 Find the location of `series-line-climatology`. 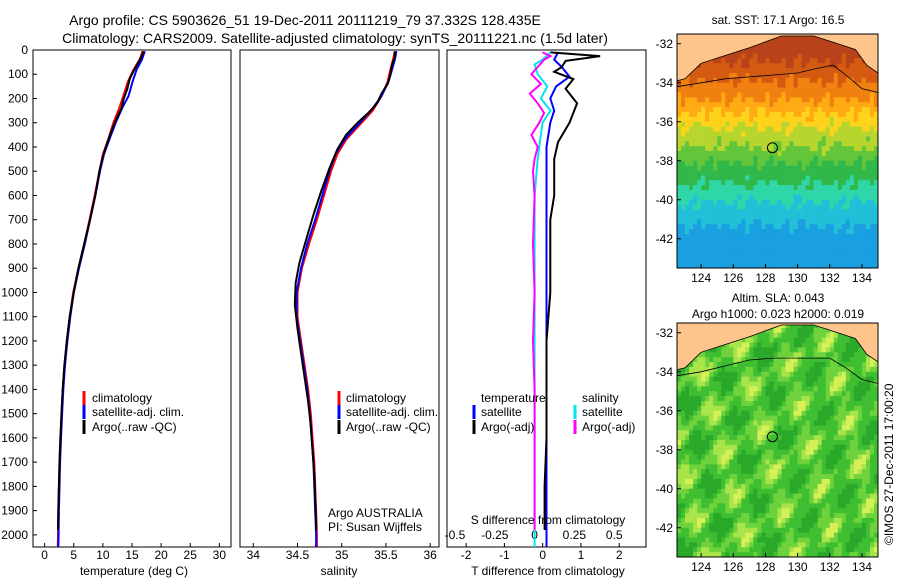

series-line-climatology is located at coordinates (346, 298).